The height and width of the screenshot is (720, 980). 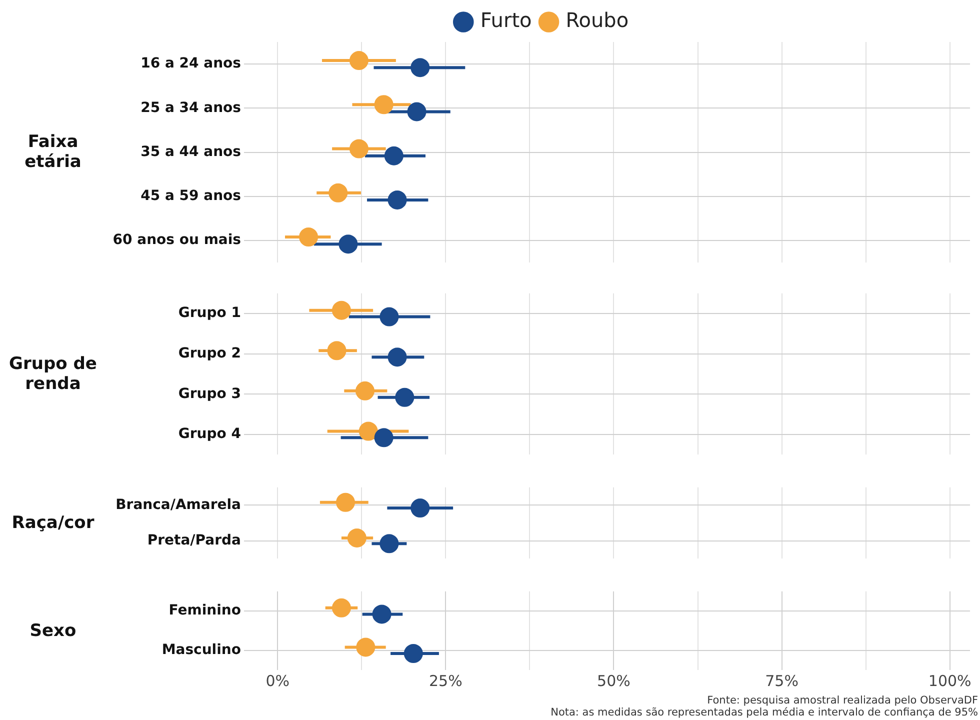 What do you see at coordinates (53, 152) in the screenshot?
I see `y-axis-title: Faixa etária` at bounding box center [53, 152].